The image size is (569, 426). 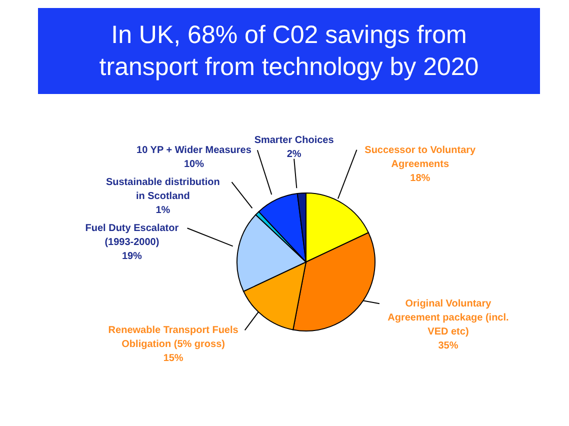 What do you see at coordinates (173, 337) in the screenshot?
I see `slice-label: Renewable Transport Fuels Obligation (5% gross)` at bounding box center [173, 337].